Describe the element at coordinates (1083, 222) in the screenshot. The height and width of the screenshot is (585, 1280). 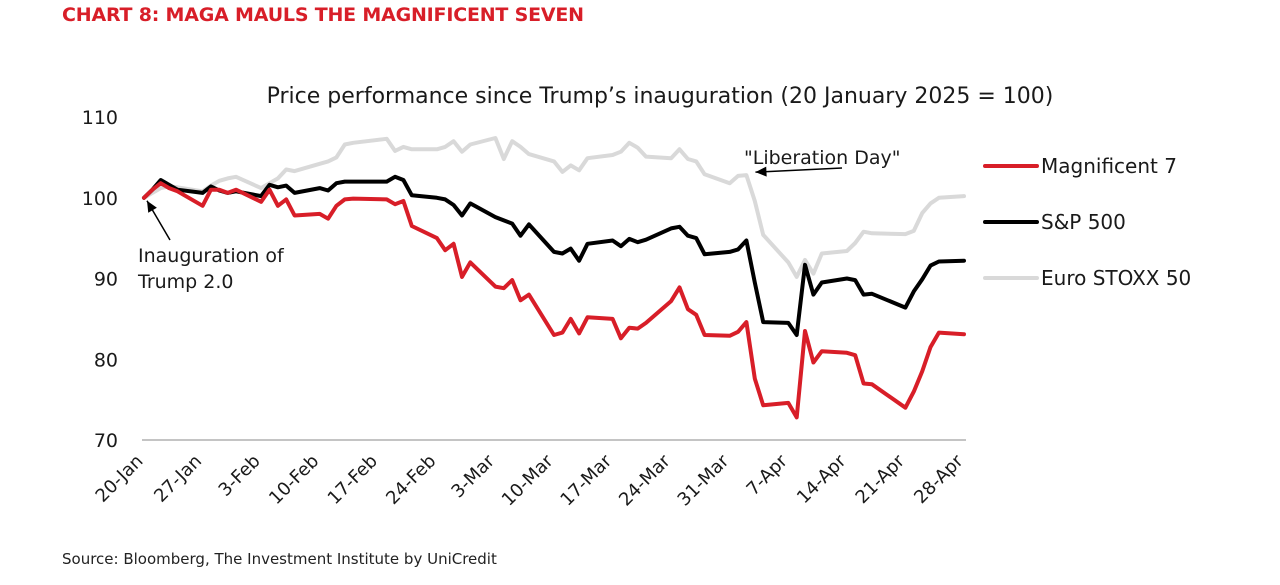
I see `legend-label: S&P 500` at that location.